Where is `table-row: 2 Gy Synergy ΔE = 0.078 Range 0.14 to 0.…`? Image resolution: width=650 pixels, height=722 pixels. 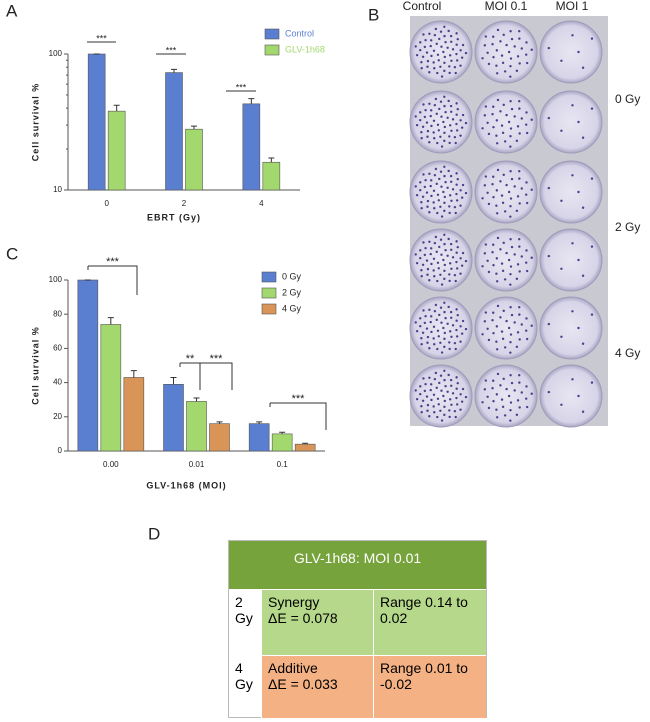 table-row: 2 Gy Synergy ΔE = 0.078 Range 0.14 to 0.… is located at coordinates (357, 622).